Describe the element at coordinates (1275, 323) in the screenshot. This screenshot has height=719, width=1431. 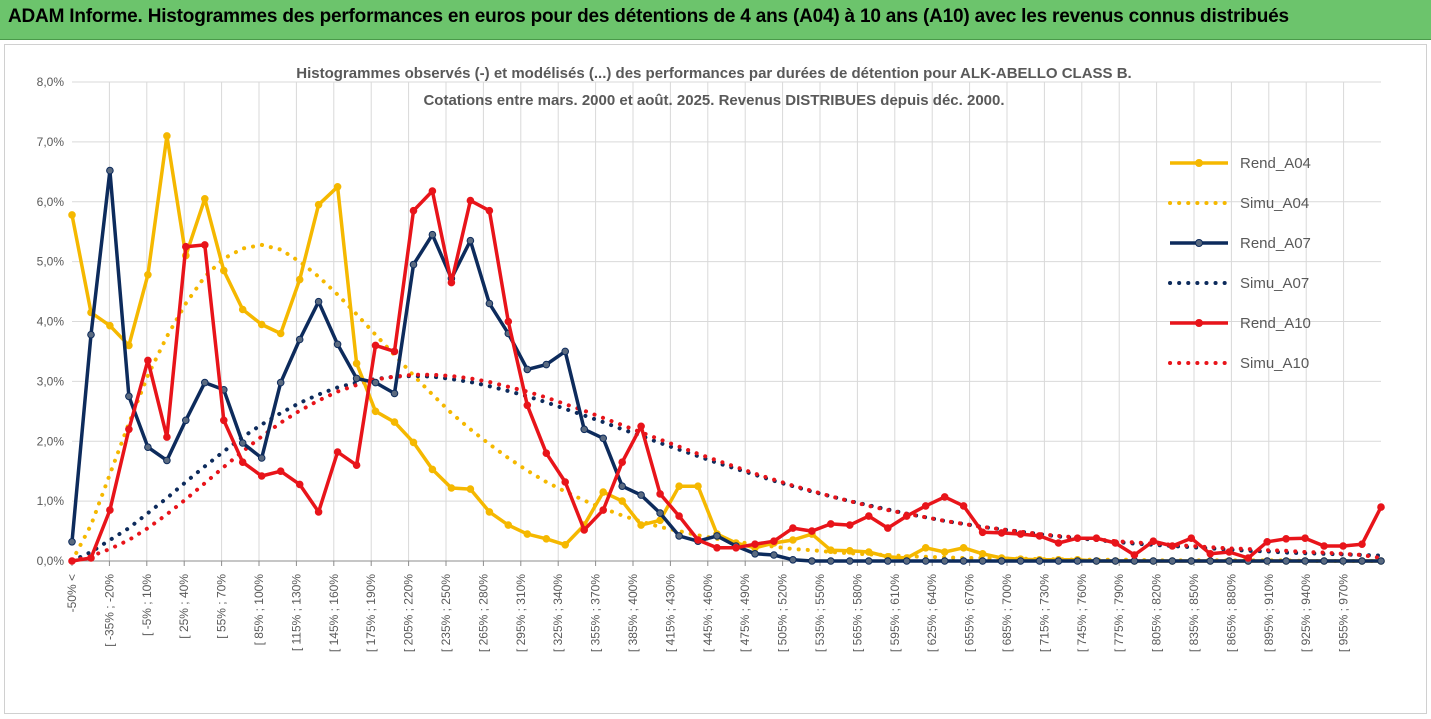
I see `legend-label: Rend_A10` at that location.